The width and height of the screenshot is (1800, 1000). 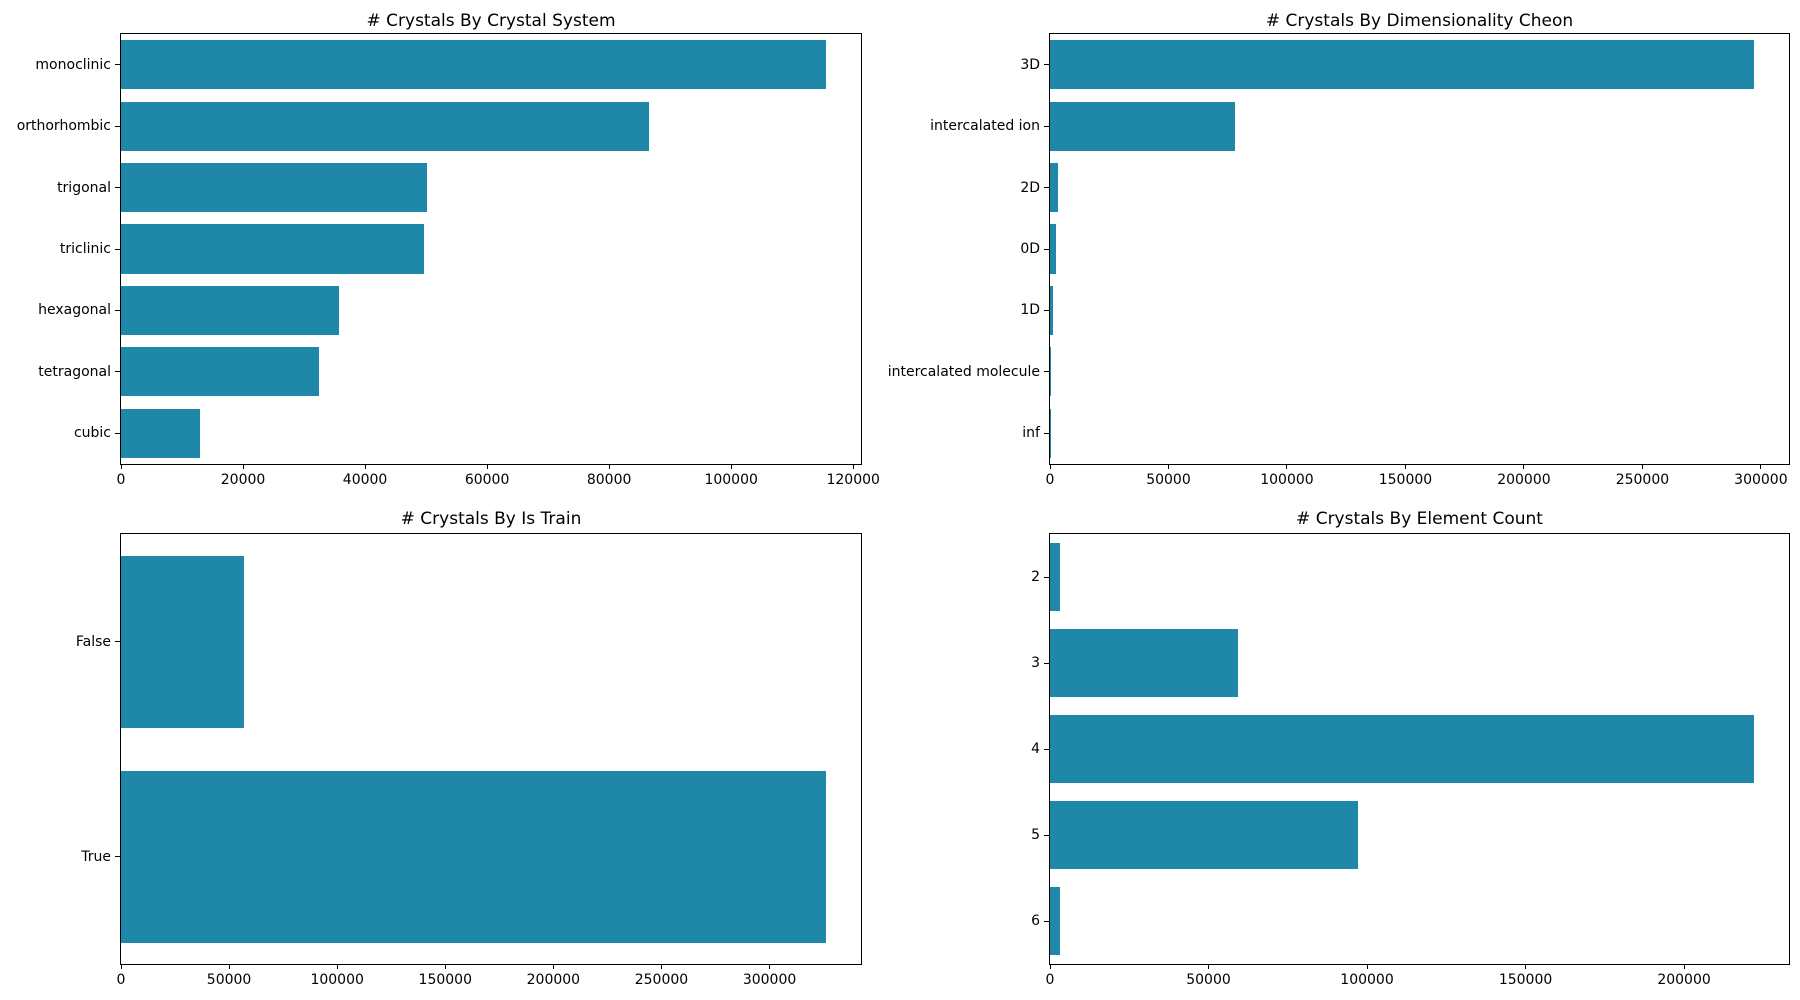 What do you see at coordinates (1030, 310) in the screenshot?
I see `y-tick-label: 1D` at bounding box center [1030, 310].